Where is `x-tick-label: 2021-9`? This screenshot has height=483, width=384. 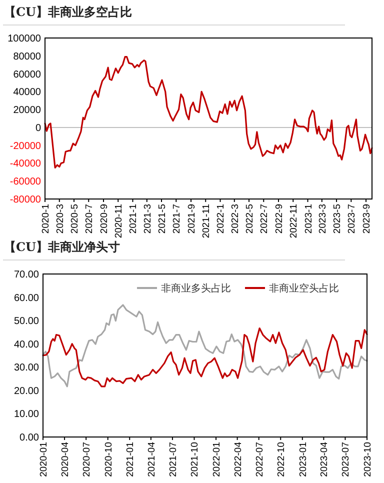 x-tick-label: 2021-9 is located at coordinates (192, 219).